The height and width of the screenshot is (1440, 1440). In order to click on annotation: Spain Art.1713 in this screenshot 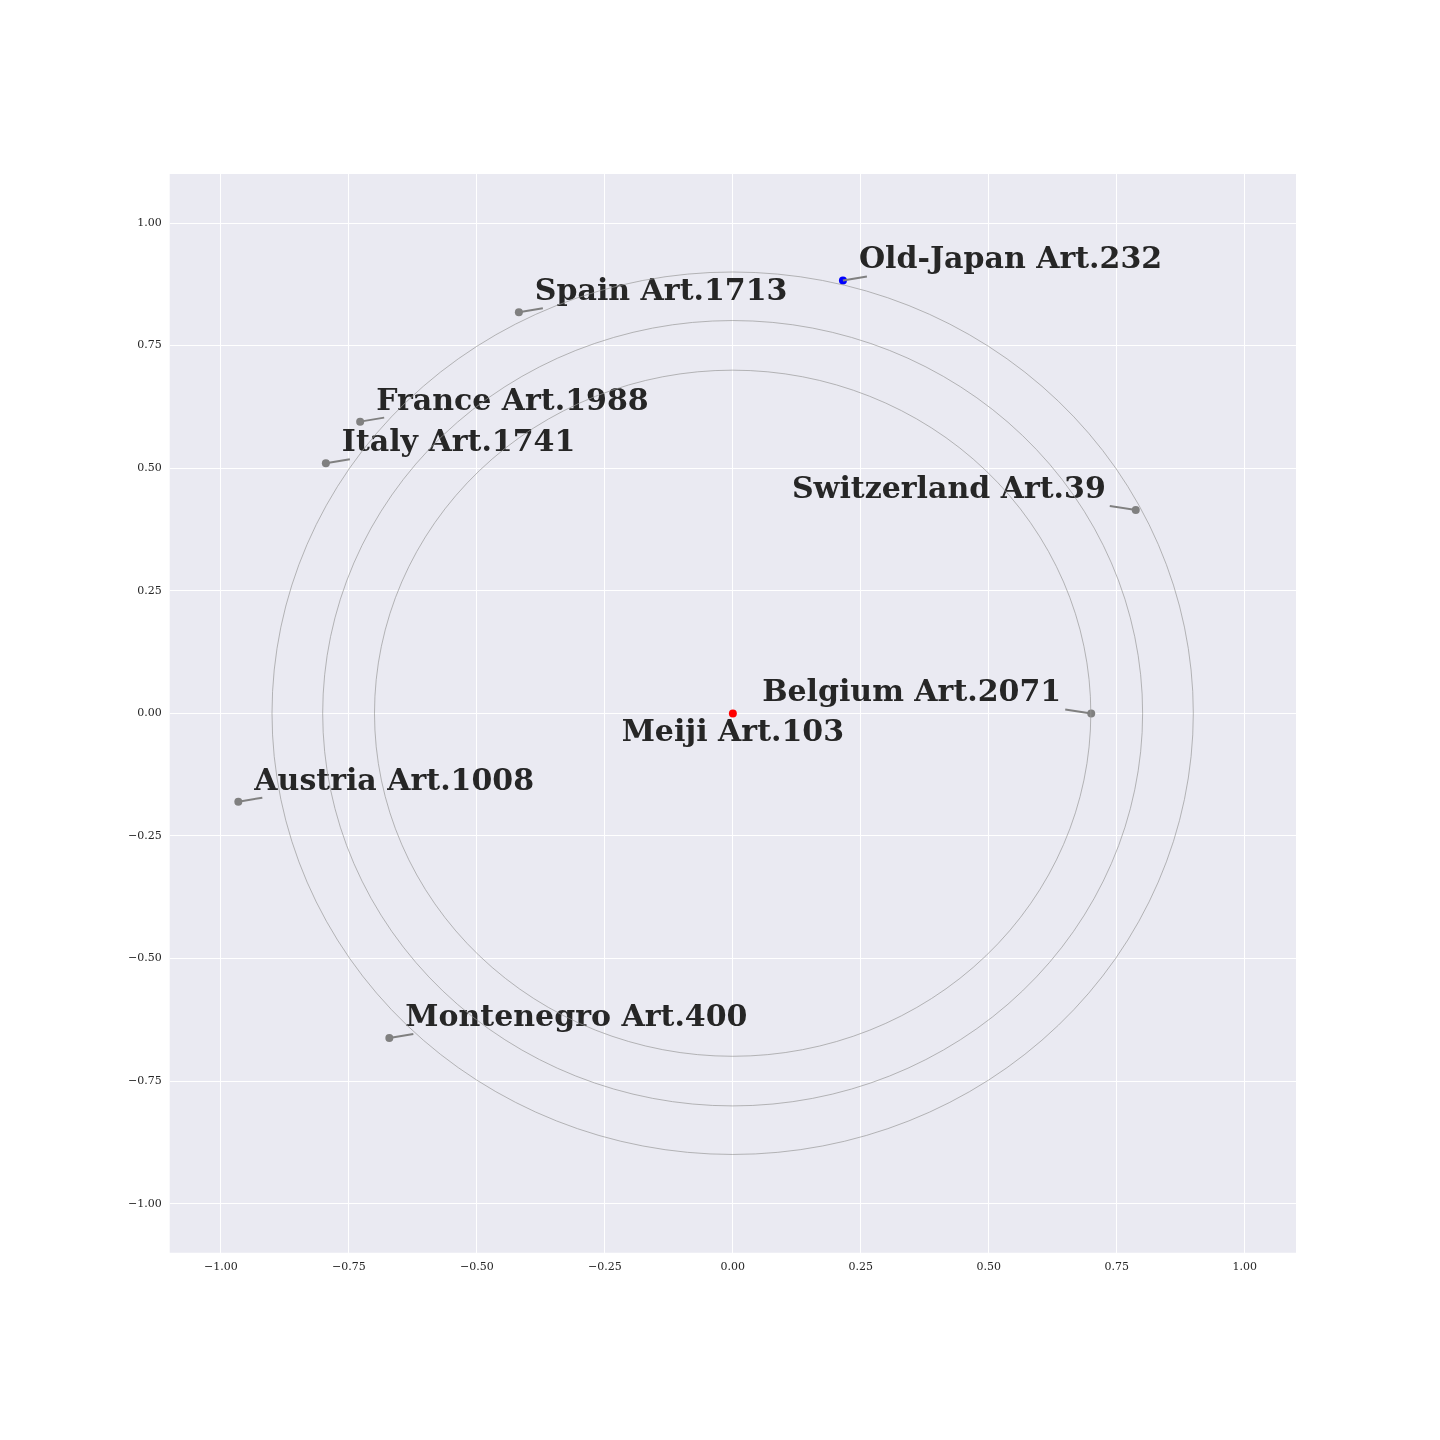, I will do `click(661, 290)`.